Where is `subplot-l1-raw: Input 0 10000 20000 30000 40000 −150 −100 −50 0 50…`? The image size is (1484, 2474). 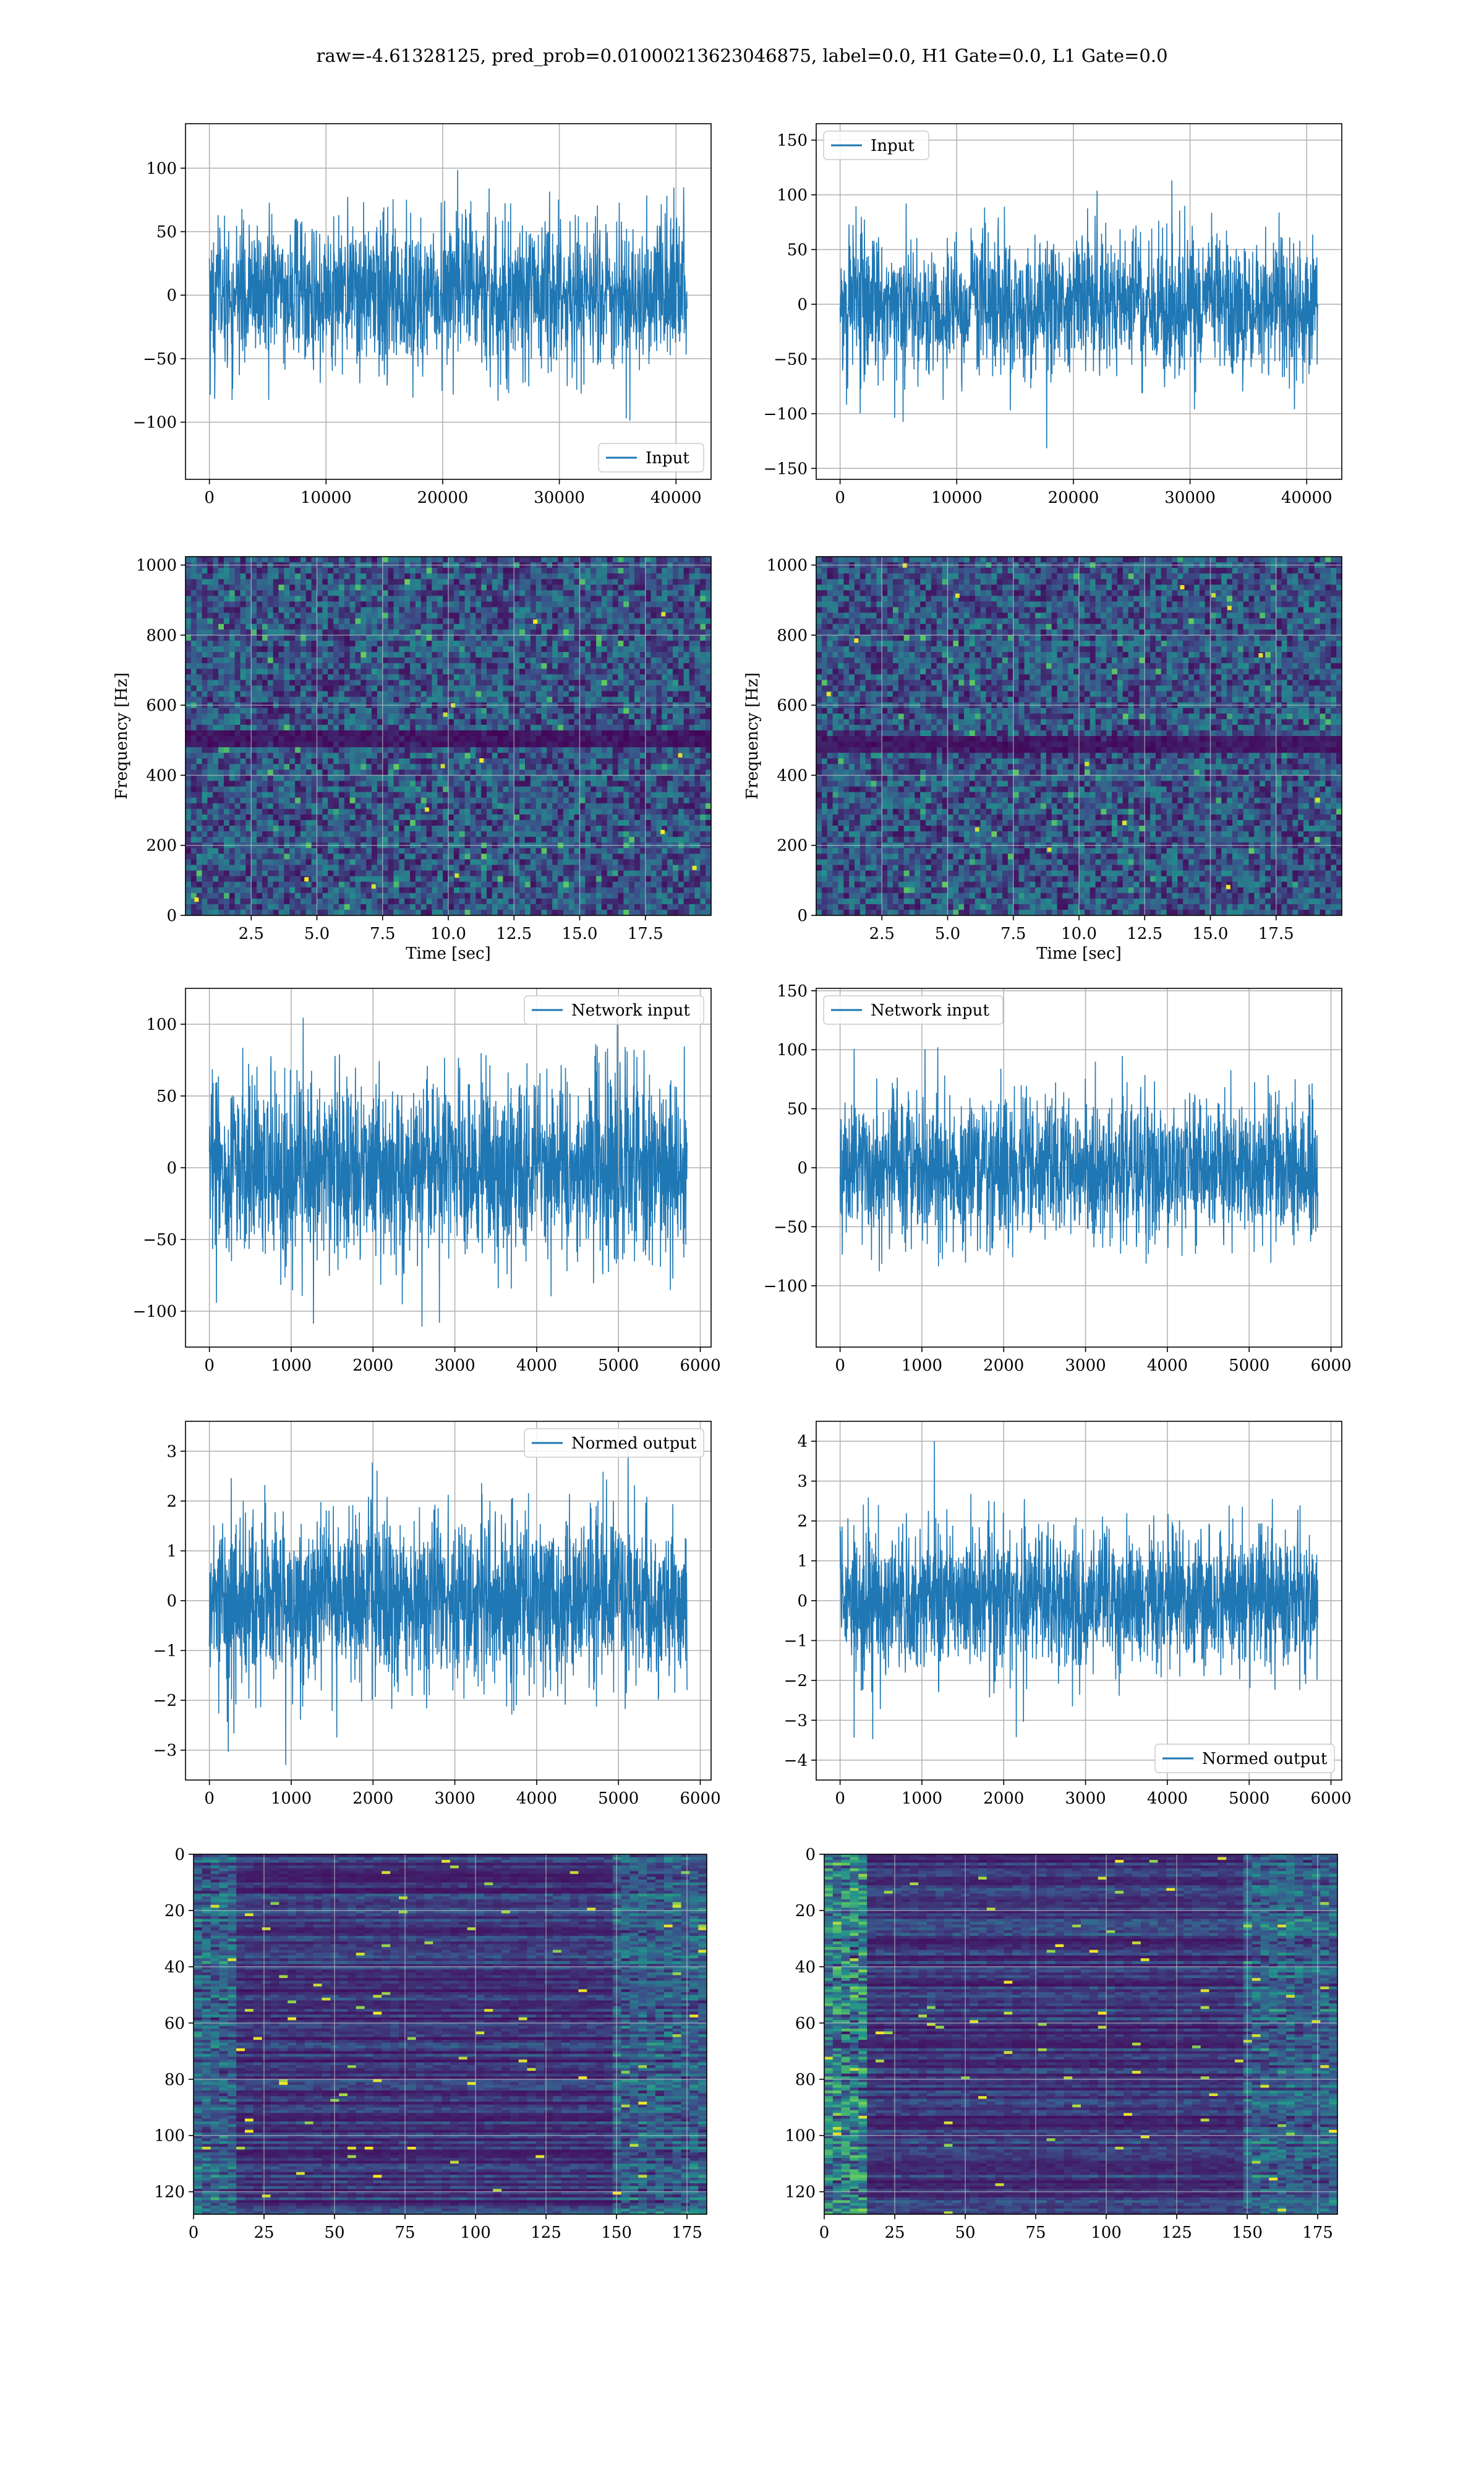
subplot-l1-raw: Input 0 10000 20000 30000 40000 −150 −100 −50 0 50… is located at coordinates (1053, 315).